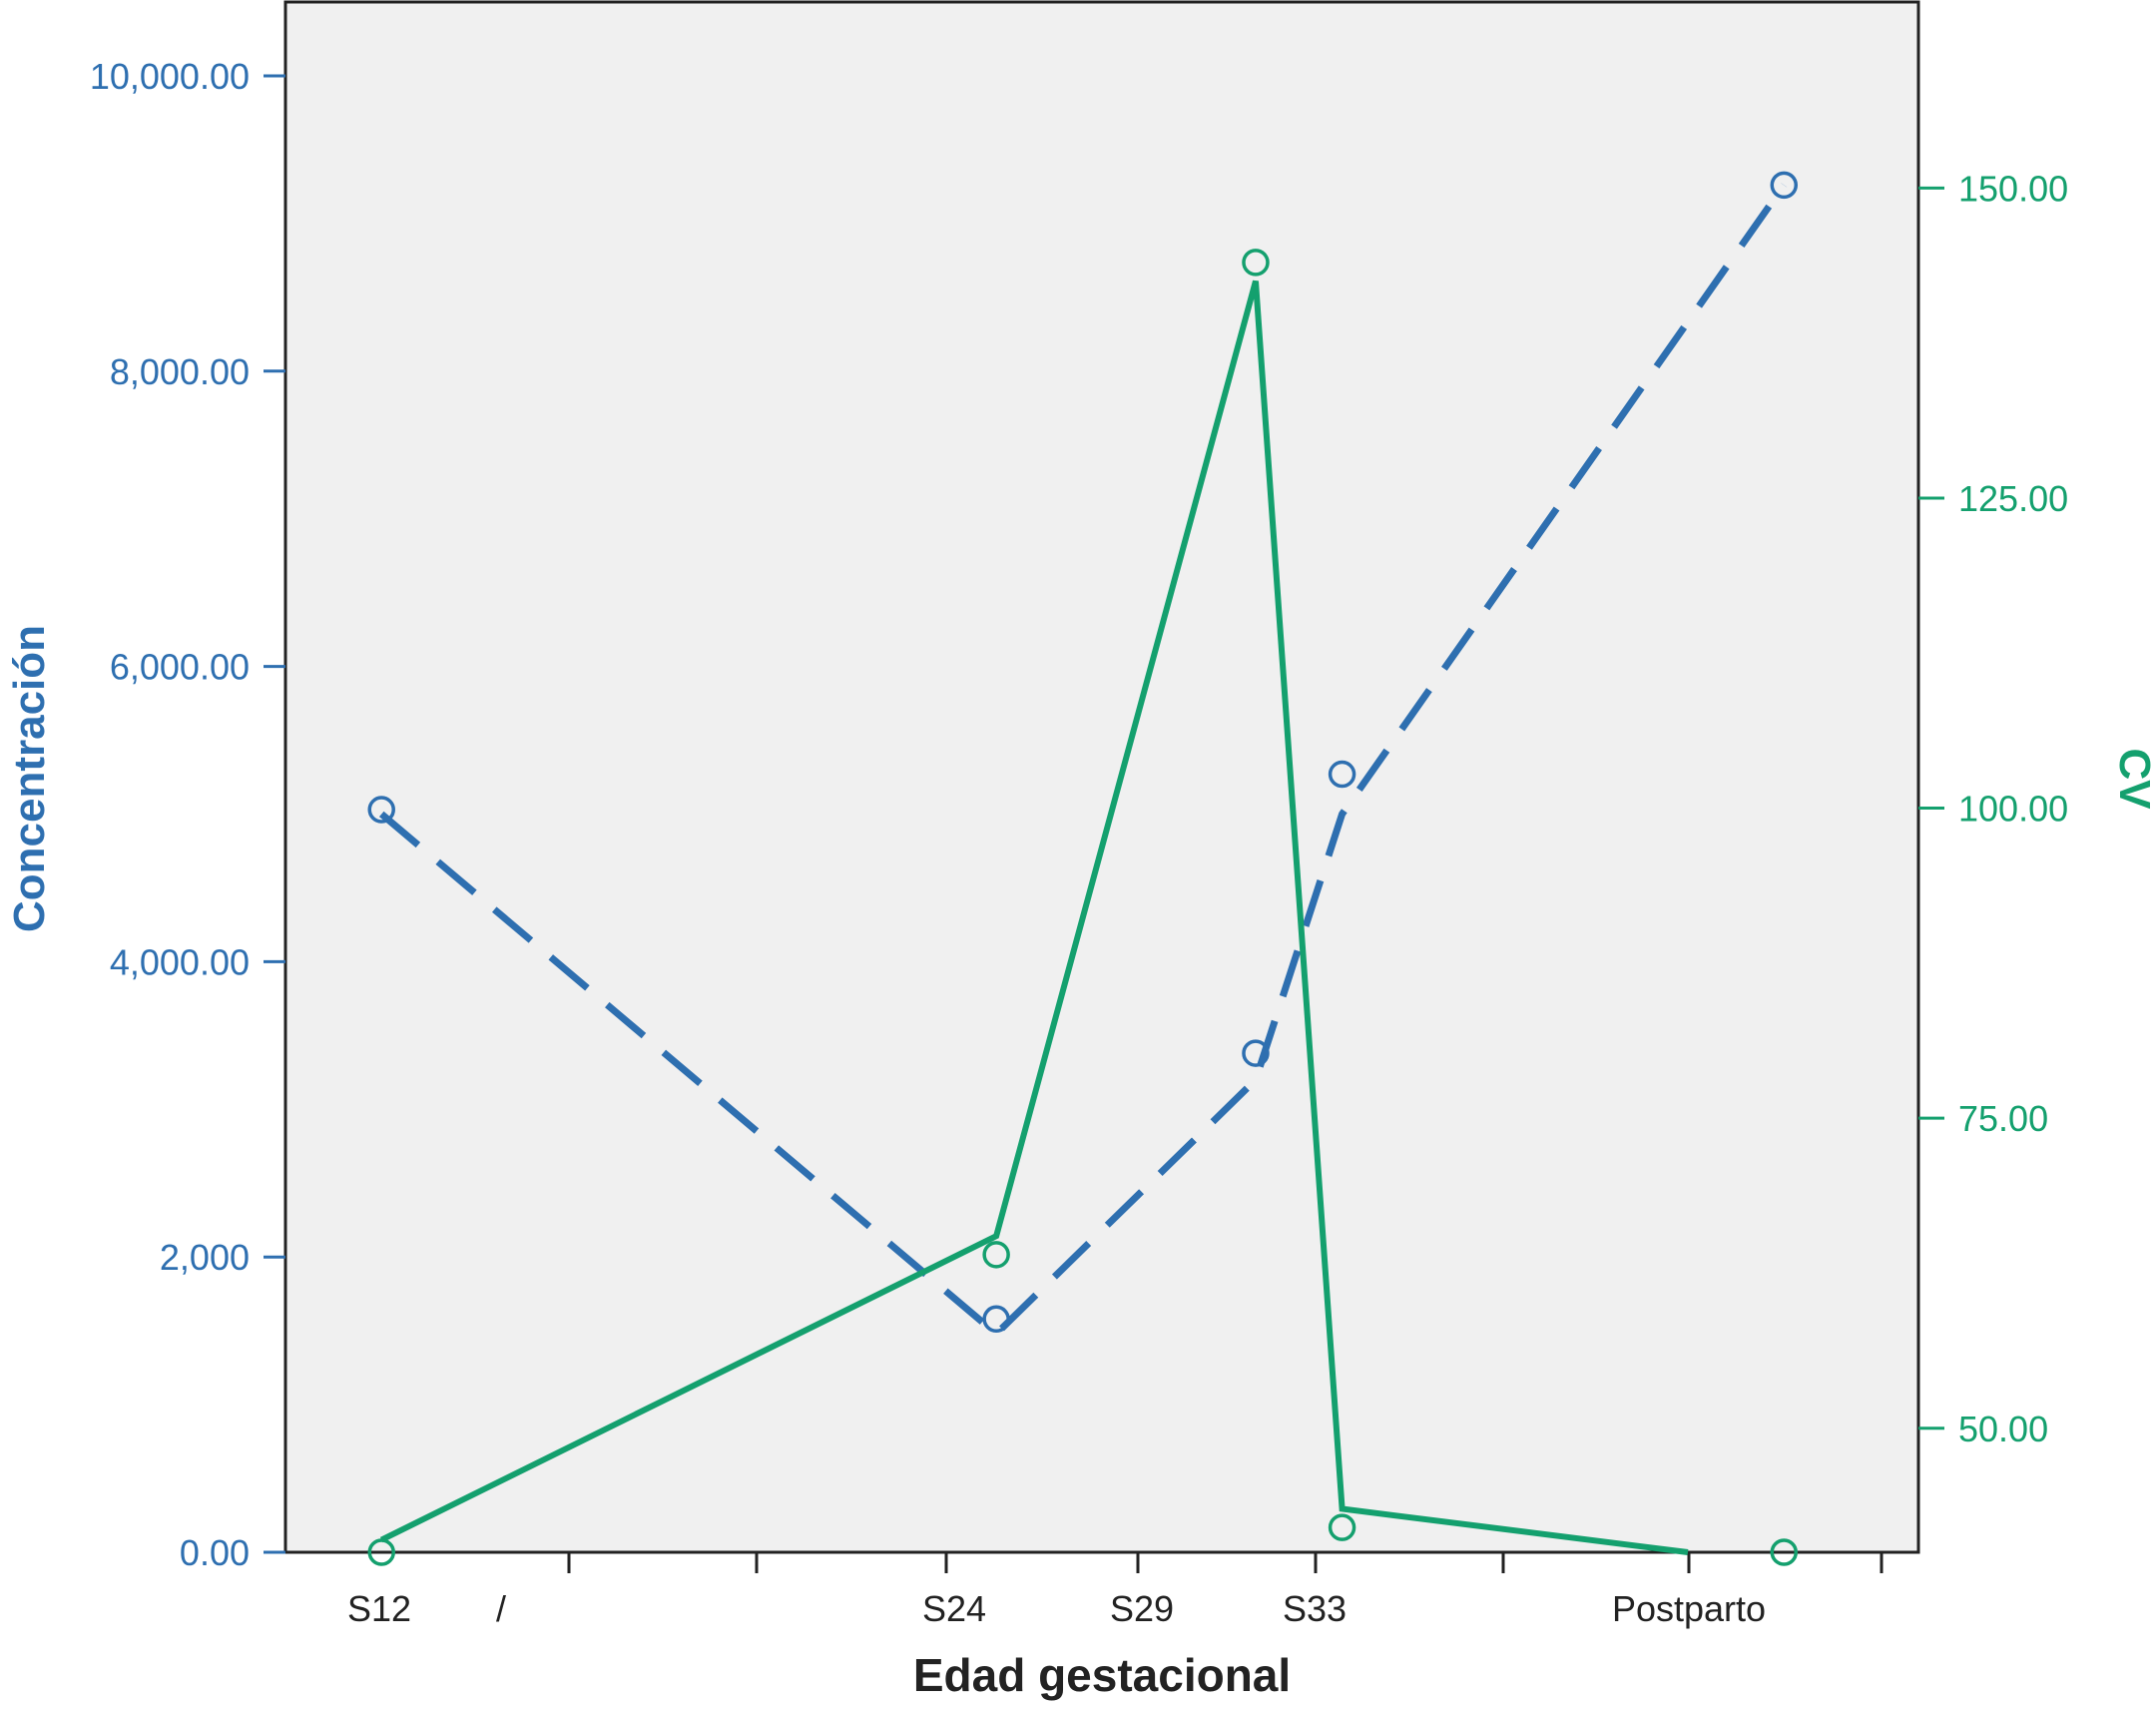  What do you see at coordinates (1102, 1675) in the screenshot?
I see `x-axis-title: Edad gestacional` at bounding box center [1102, 1675].